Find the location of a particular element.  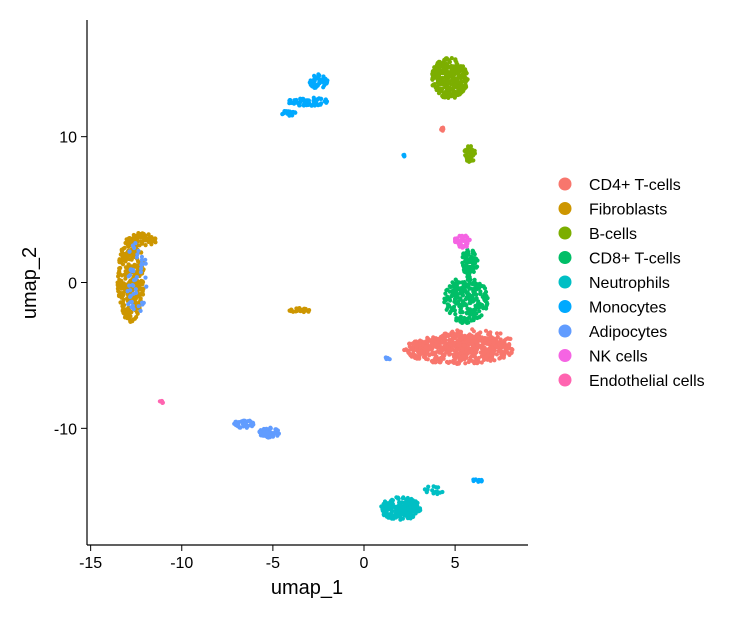

y-tick-label: 10 is located at coordinates (68, 138).